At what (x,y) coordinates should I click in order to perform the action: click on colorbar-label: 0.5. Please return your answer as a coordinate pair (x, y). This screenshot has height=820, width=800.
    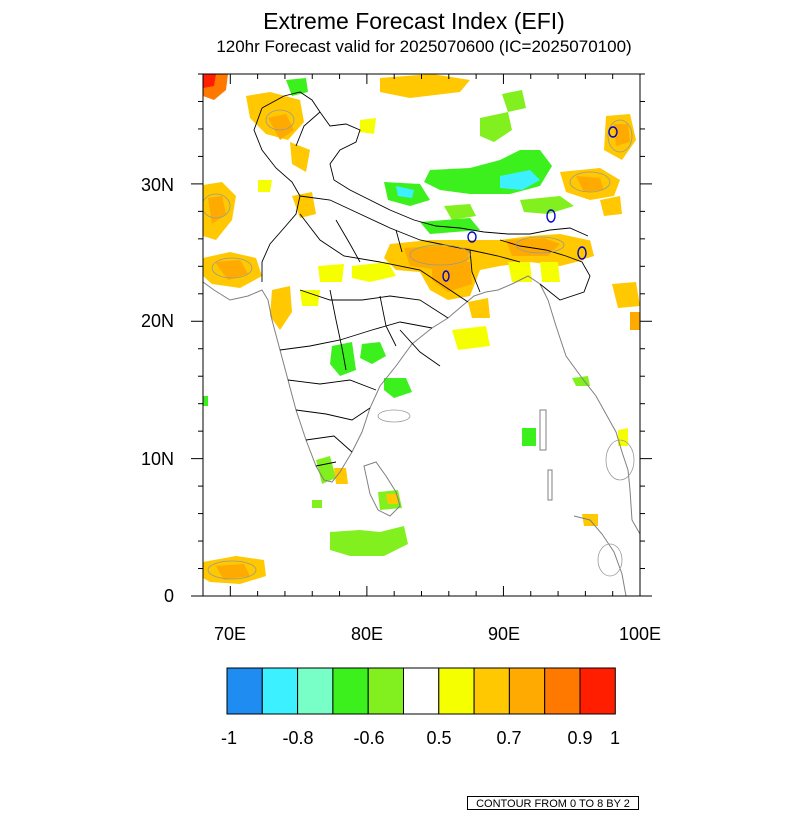
    Looking at the image, I should click on (438, 738).